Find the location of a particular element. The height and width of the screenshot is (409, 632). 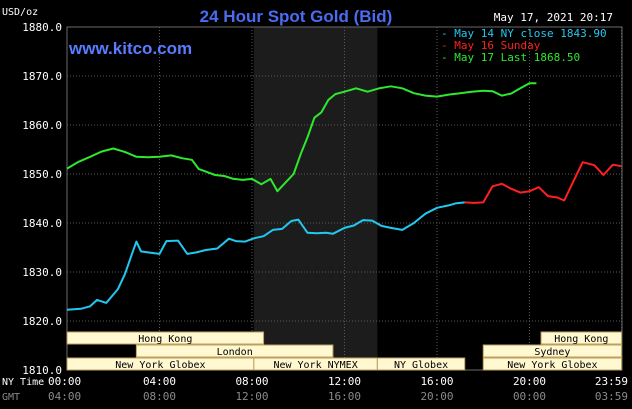

series-line-red is located at coordinates (543, 182).